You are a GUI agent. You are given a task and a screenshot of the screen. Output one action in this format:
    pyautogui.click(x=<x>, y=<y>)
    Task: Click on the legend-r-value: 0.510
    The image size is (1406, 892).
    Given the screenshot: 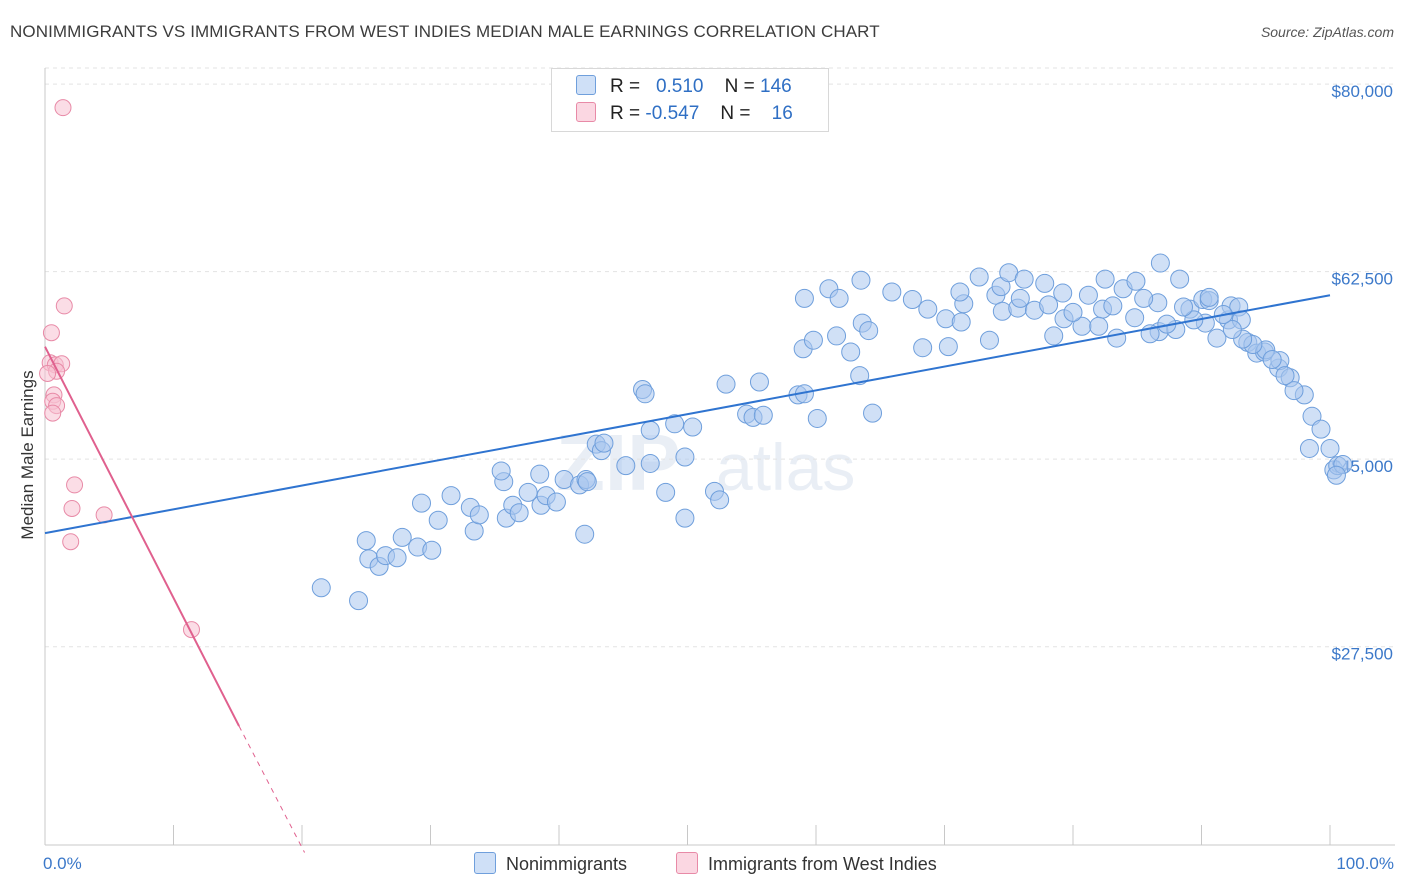 What is the action you would take?
    pyautogui.click(x=679, y=86)
    